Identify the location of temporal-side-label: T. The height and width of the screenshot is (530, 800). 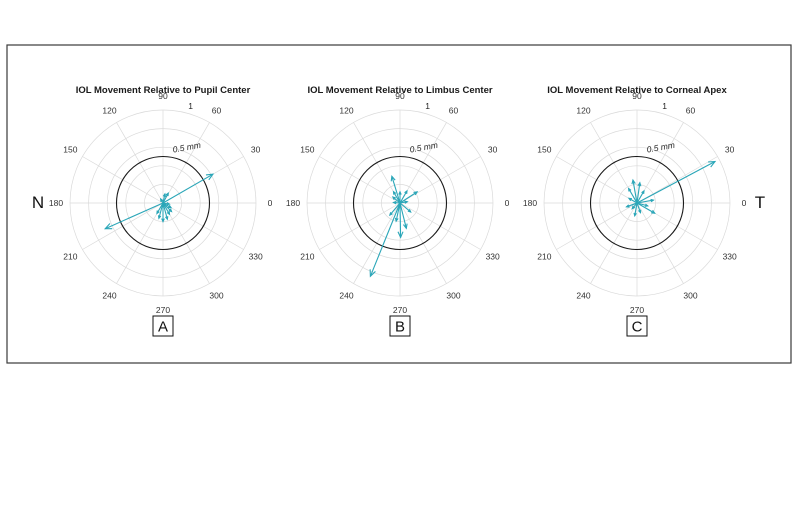
(760, 202).